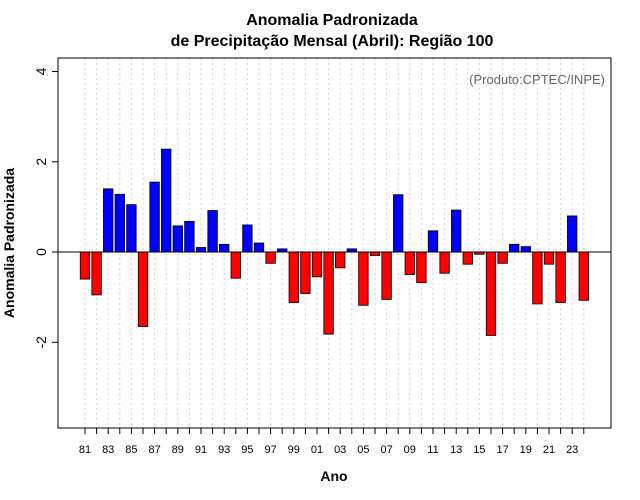 This screenshot has width=640, height=500. What do you see at coordinates (549, 450) in the screenshot?
I see `x-tick-label: 21` at bounding box center [549, 450].